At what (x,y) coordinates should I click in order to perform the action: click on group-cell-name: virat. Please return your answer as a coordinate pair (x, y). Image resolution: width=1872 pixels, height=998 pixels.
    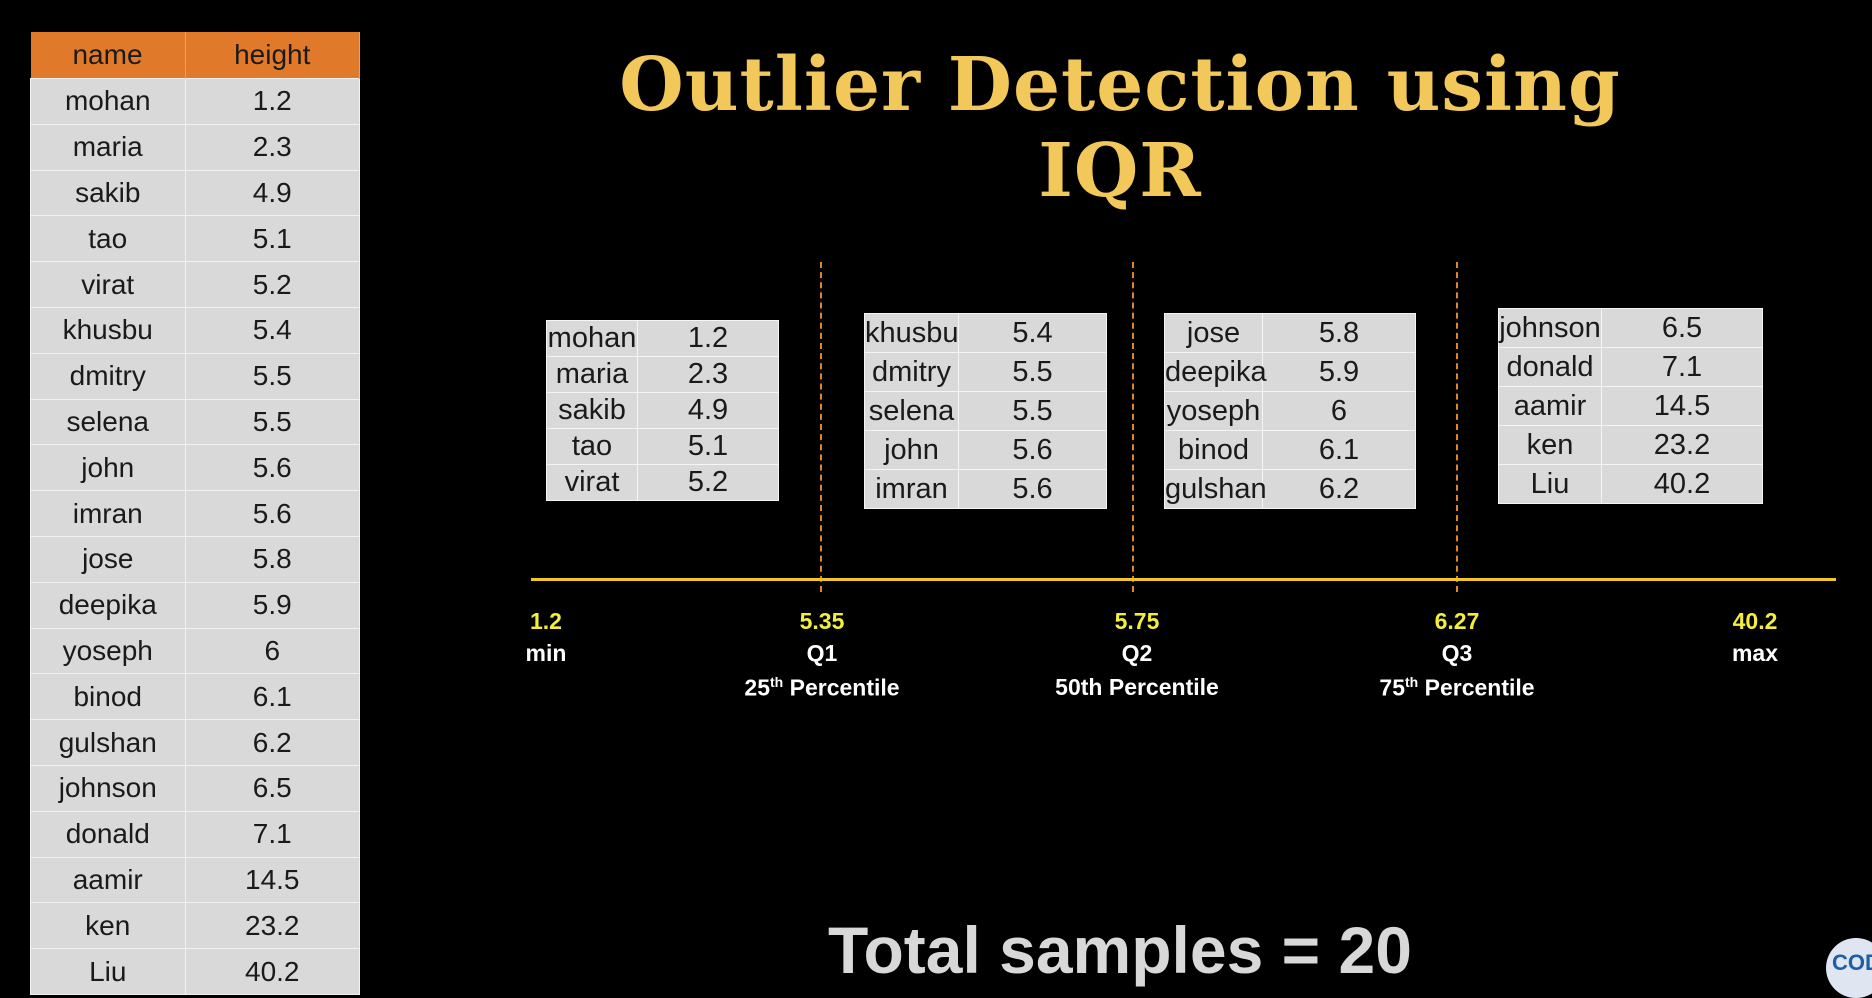
    Looking at the image, I should click on (592, 482).